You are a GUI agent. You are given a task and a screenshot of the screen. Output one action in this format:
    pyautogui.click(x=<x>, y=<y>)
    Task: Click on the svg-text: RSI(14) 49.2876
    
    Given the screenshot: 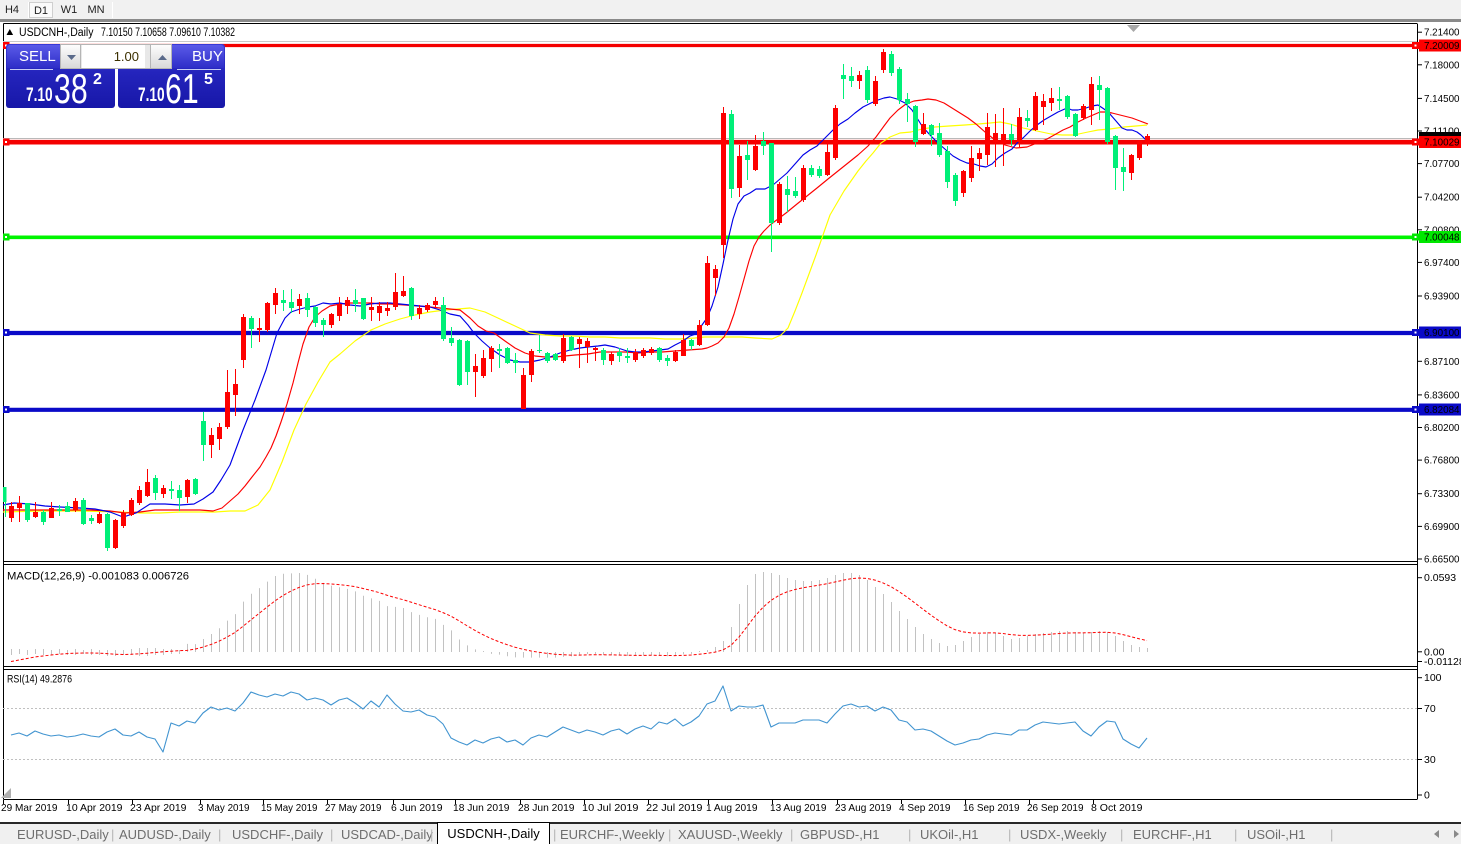 What is the action you would take?
    pyautogui.click(x=39, y=680)
    